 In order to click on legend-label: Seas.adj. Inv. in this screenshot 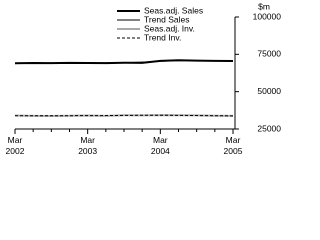, I will do `click(169, 28)`.